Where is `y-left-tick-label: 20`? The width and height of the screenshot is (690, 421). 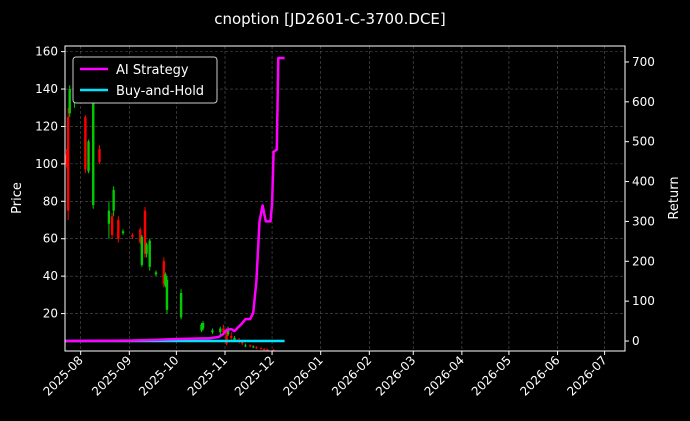 y-left-tick-label: 20 is located at coordinates (50, 314).